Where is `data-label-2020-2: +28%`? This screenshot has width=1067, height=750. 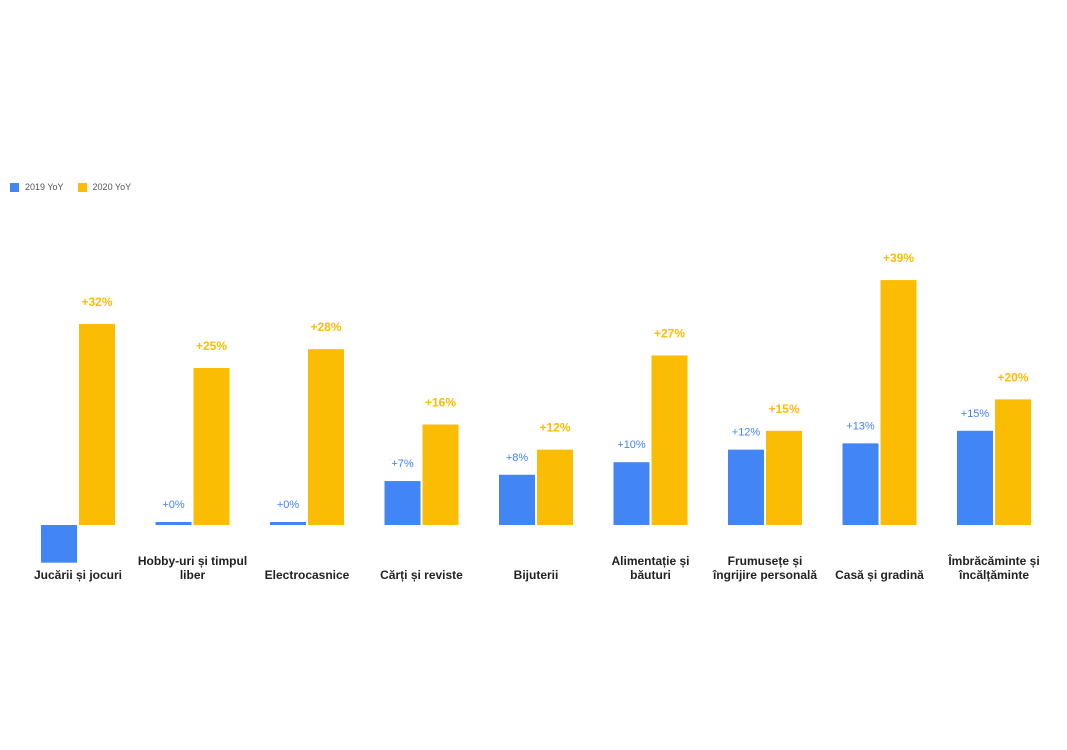 data-label-2020-2: +28% is located at coordinates (325, 327).